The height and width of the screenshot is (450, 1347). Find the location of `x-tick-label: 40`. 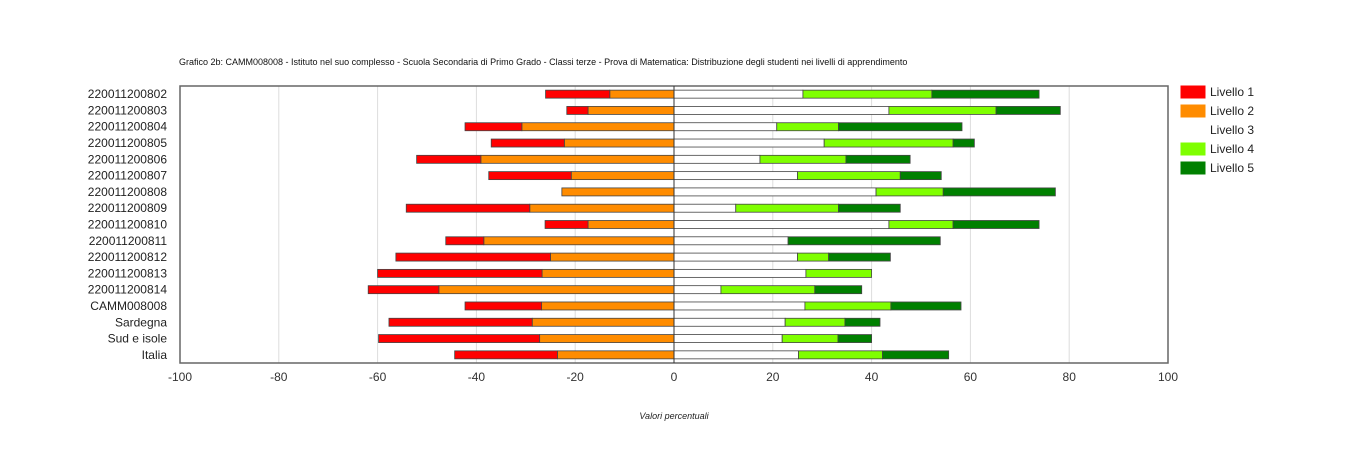

x-tick-label: 40 is located at coordinates (872, 377).